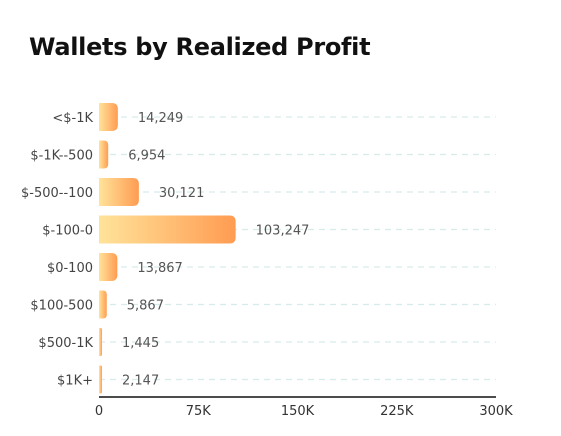 Image resolution: width=561 pixels, height=436 pixels. Describe the element at coordinates (65, 343) in the screenshot. I see `category-label: $500-1K` at that location.